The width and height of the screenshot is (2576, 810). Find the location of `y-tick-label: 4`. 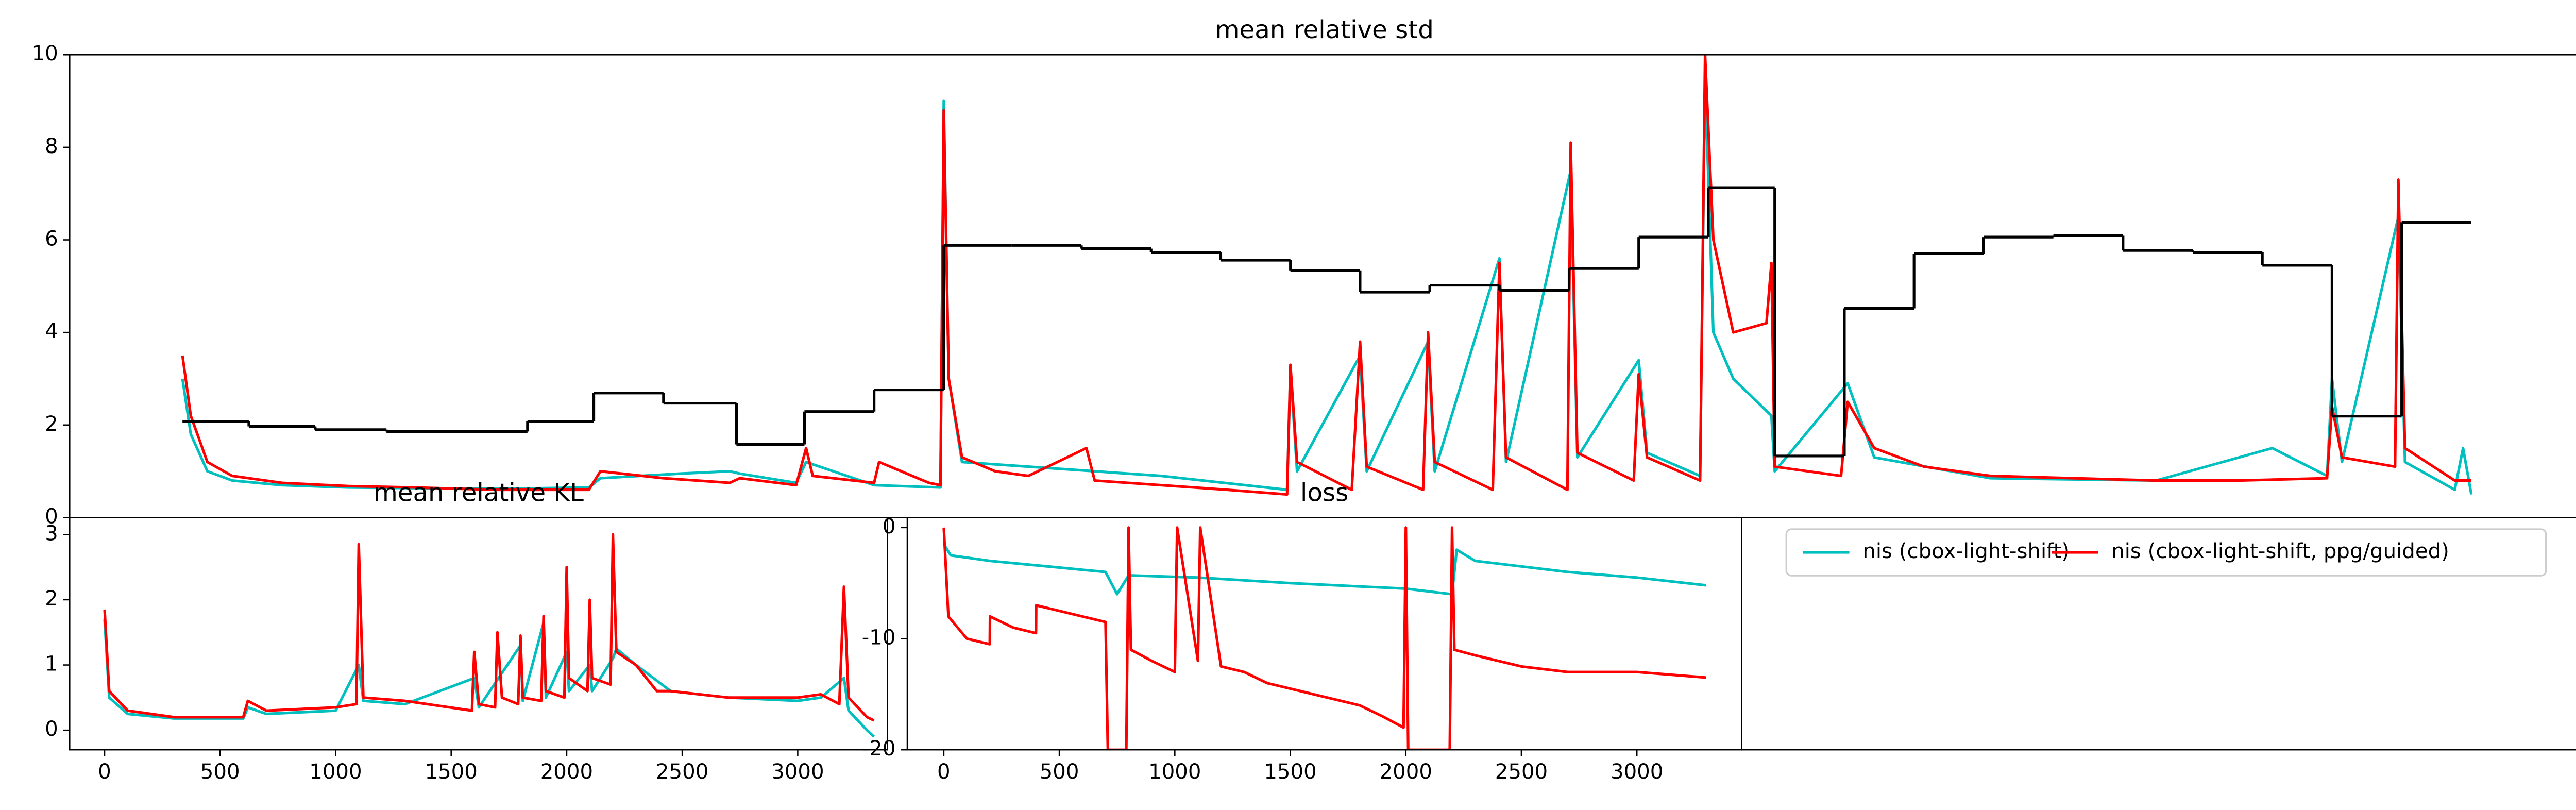

y-tick-label: 4 is located at coordinates (51, 331).